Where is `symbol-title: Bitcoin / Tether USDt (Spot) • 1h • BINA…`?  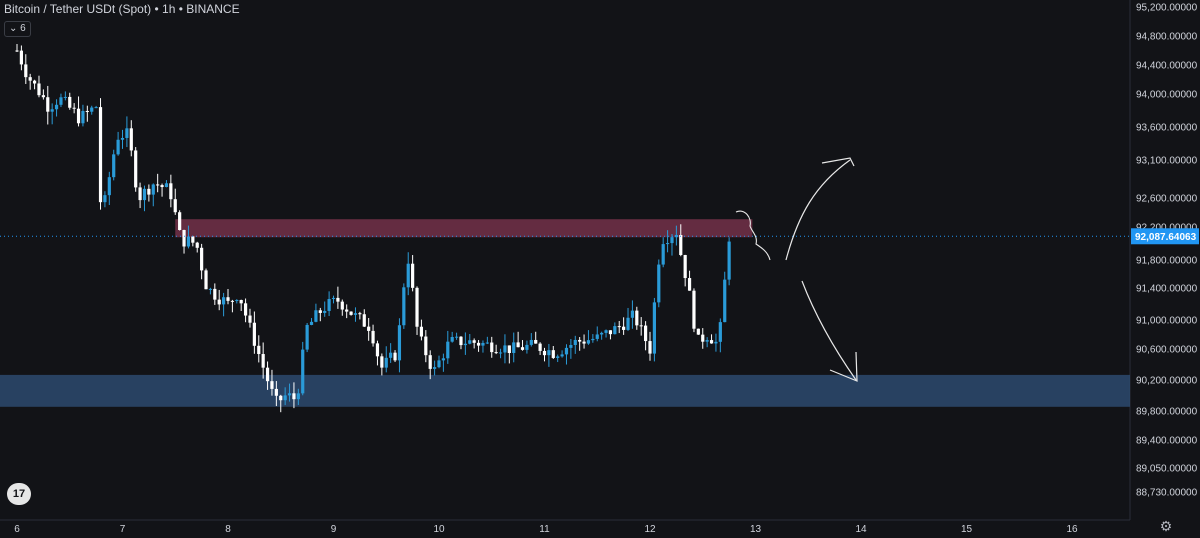
symbol-title: Bitcoin / Tether USDt (Spot) • 1h • BINA… is located at coordinates (122, 9).